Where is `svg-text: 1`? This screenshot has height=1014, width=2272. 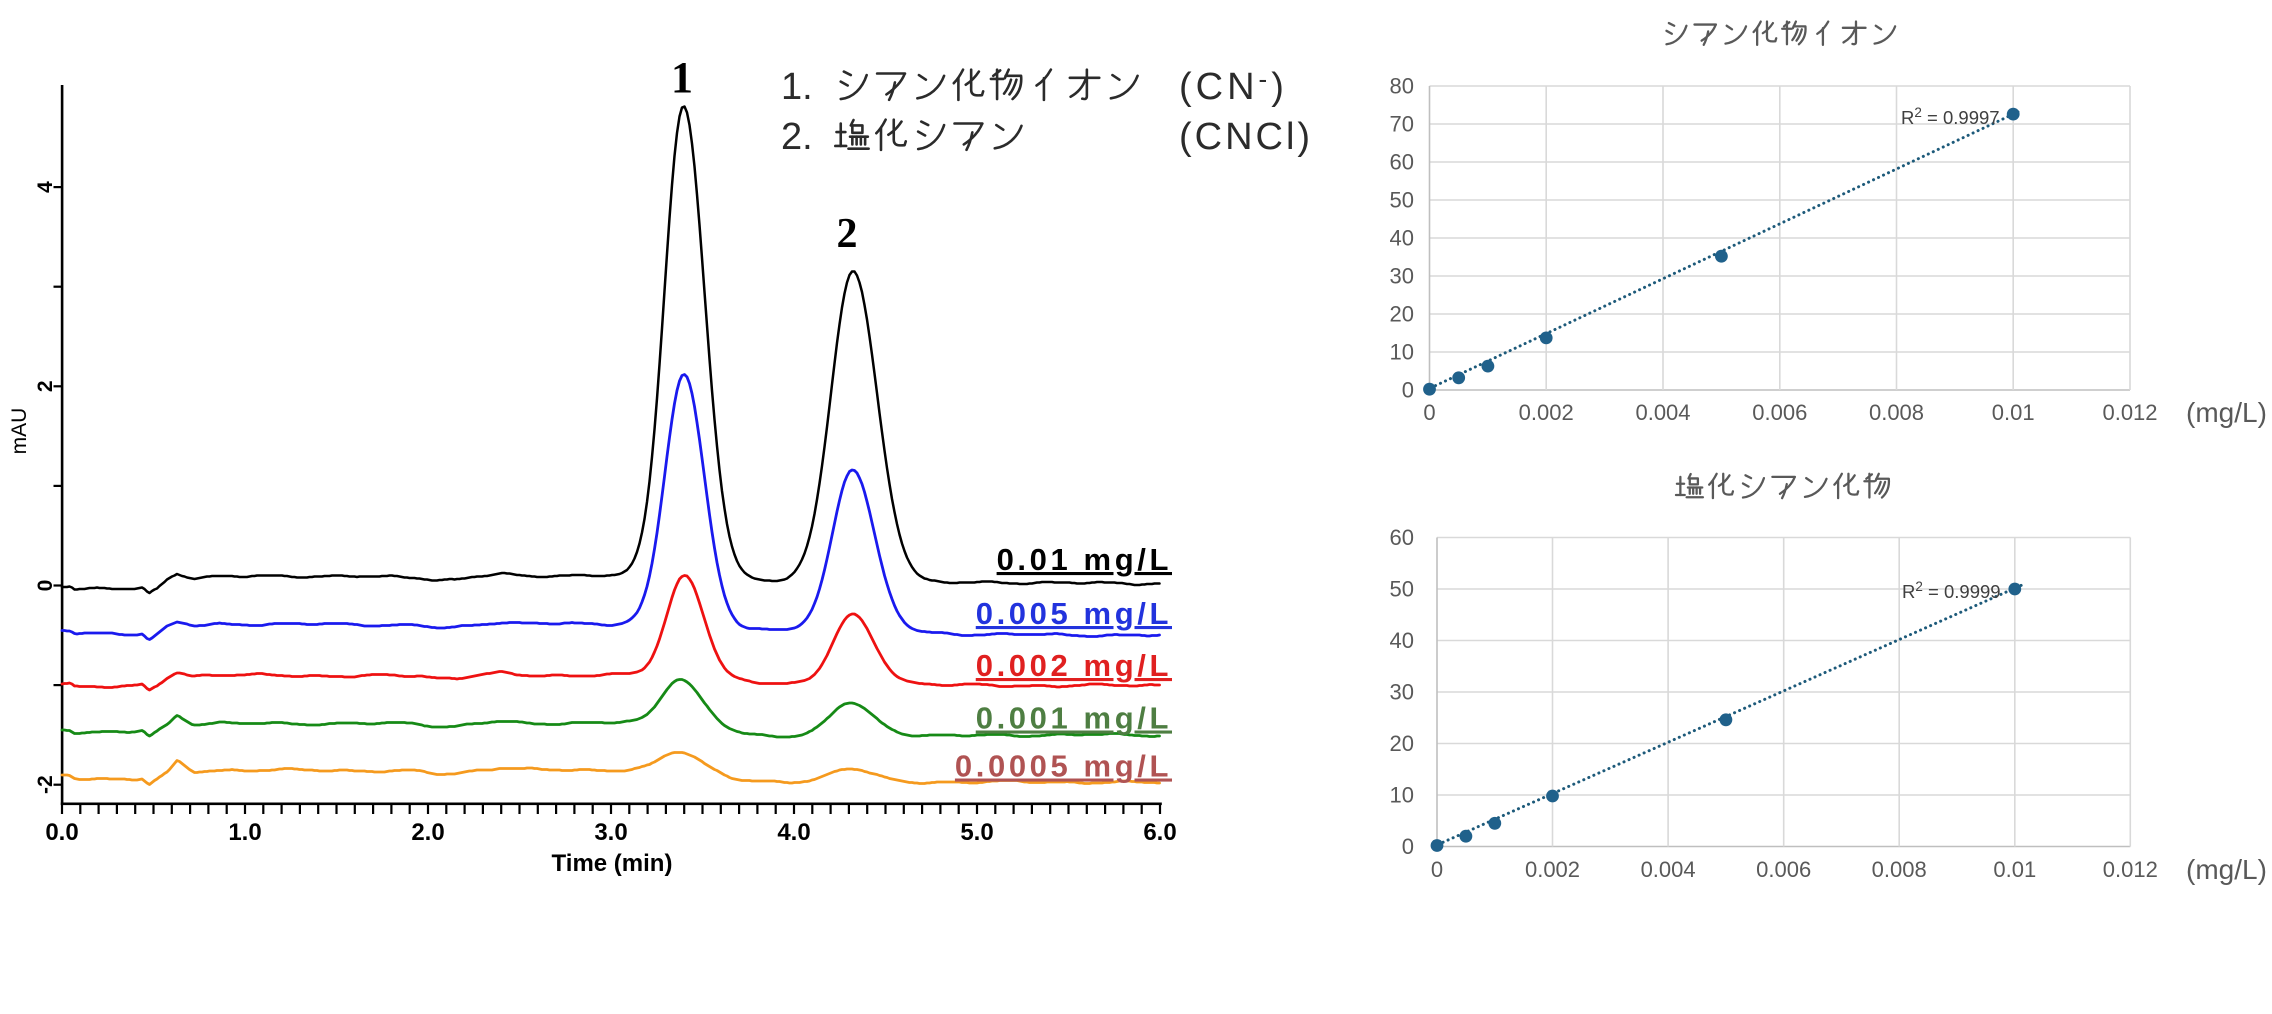
svg-text: 1 is located at coordinates (682, 77).